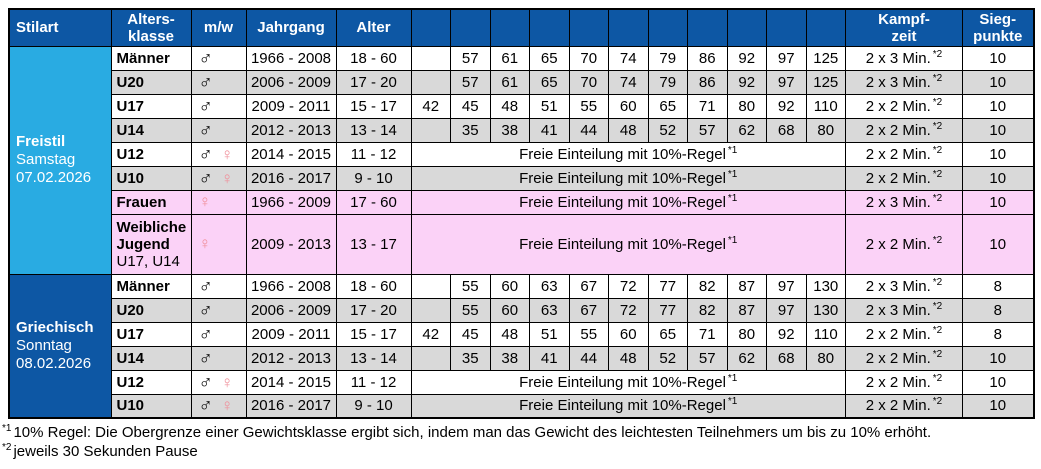  Describe the element at coordinates (998, 19) in the screenshot. I see `col-header-siegpunkte-line1: Sieg-` at that location.